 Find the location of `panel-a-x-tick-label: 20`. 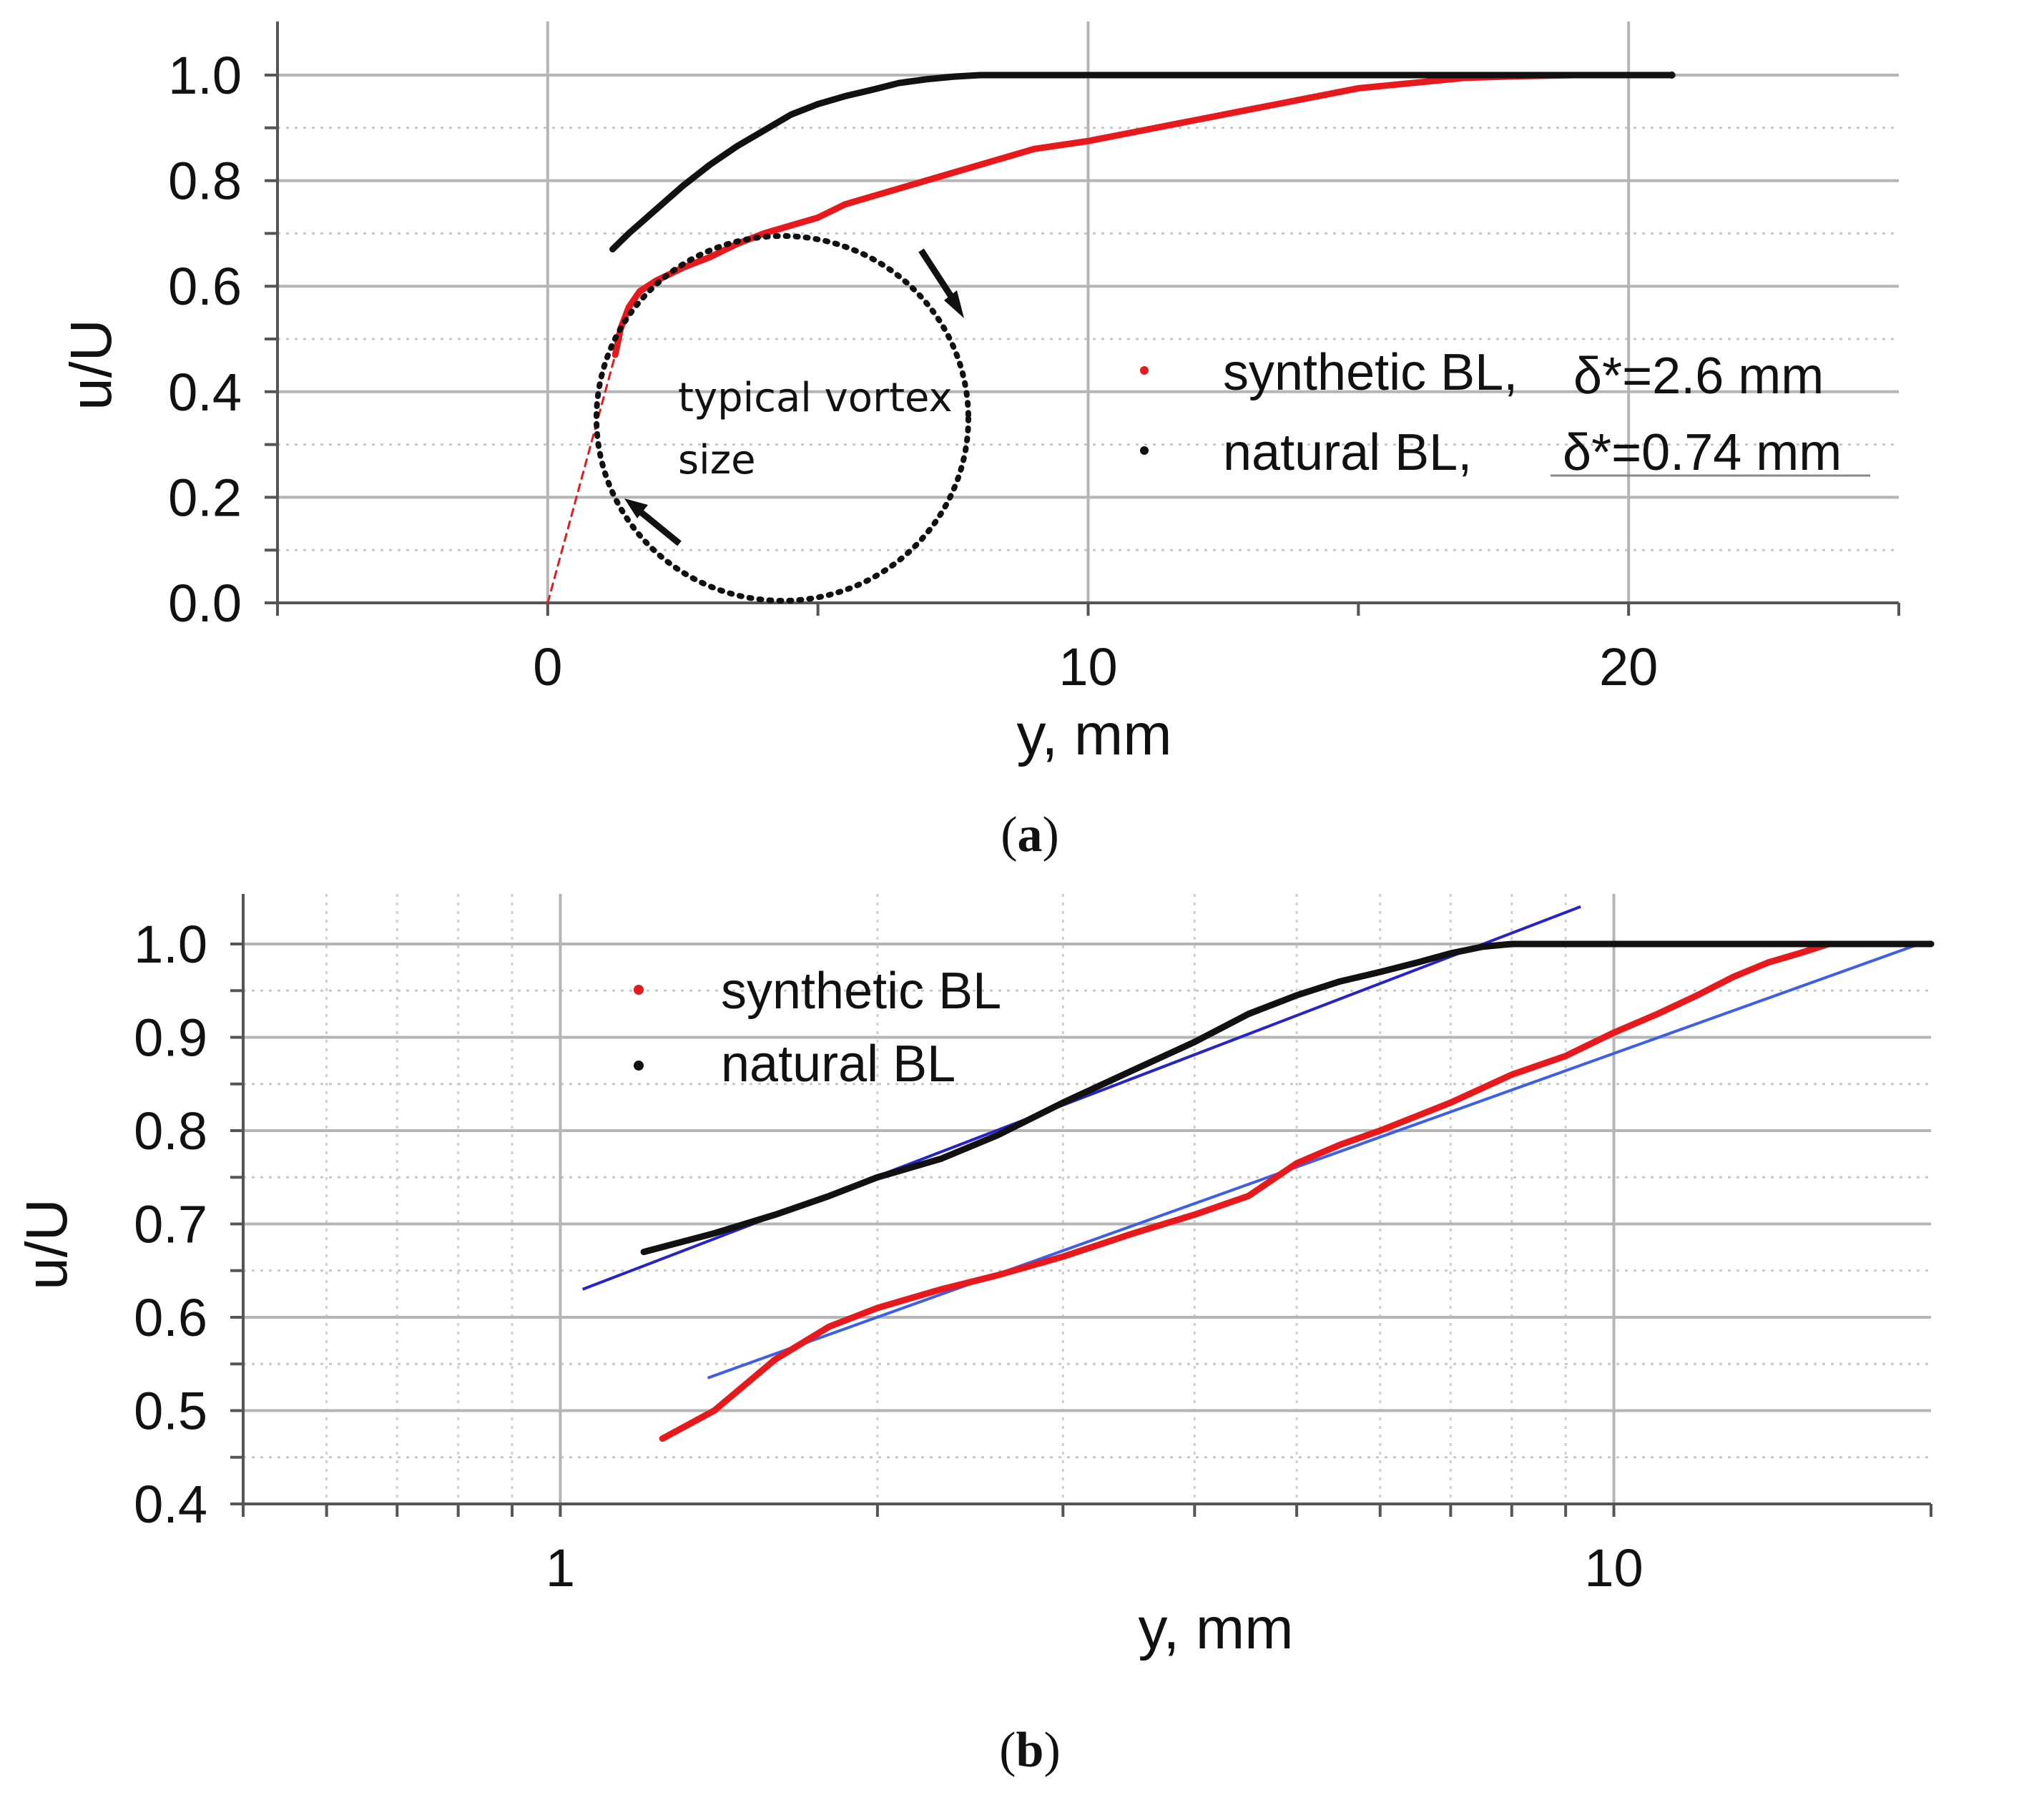

panel-a-x-tick-label: 20 is located at coordinates (1628, 667).